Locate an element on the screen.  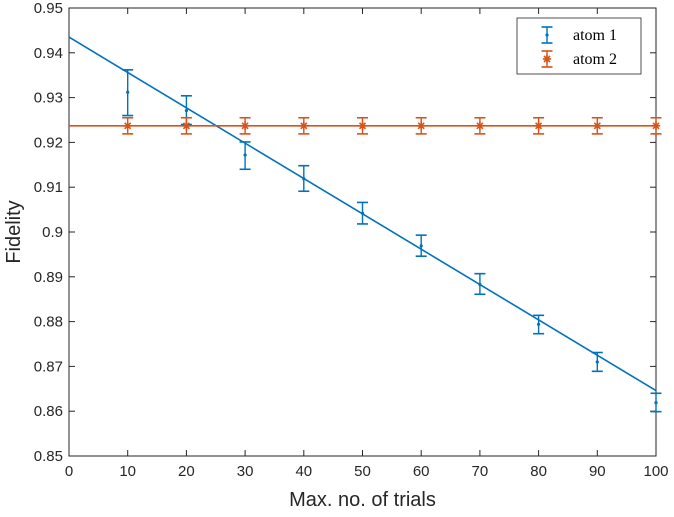
legend-box is located at coordinates (579, 46).